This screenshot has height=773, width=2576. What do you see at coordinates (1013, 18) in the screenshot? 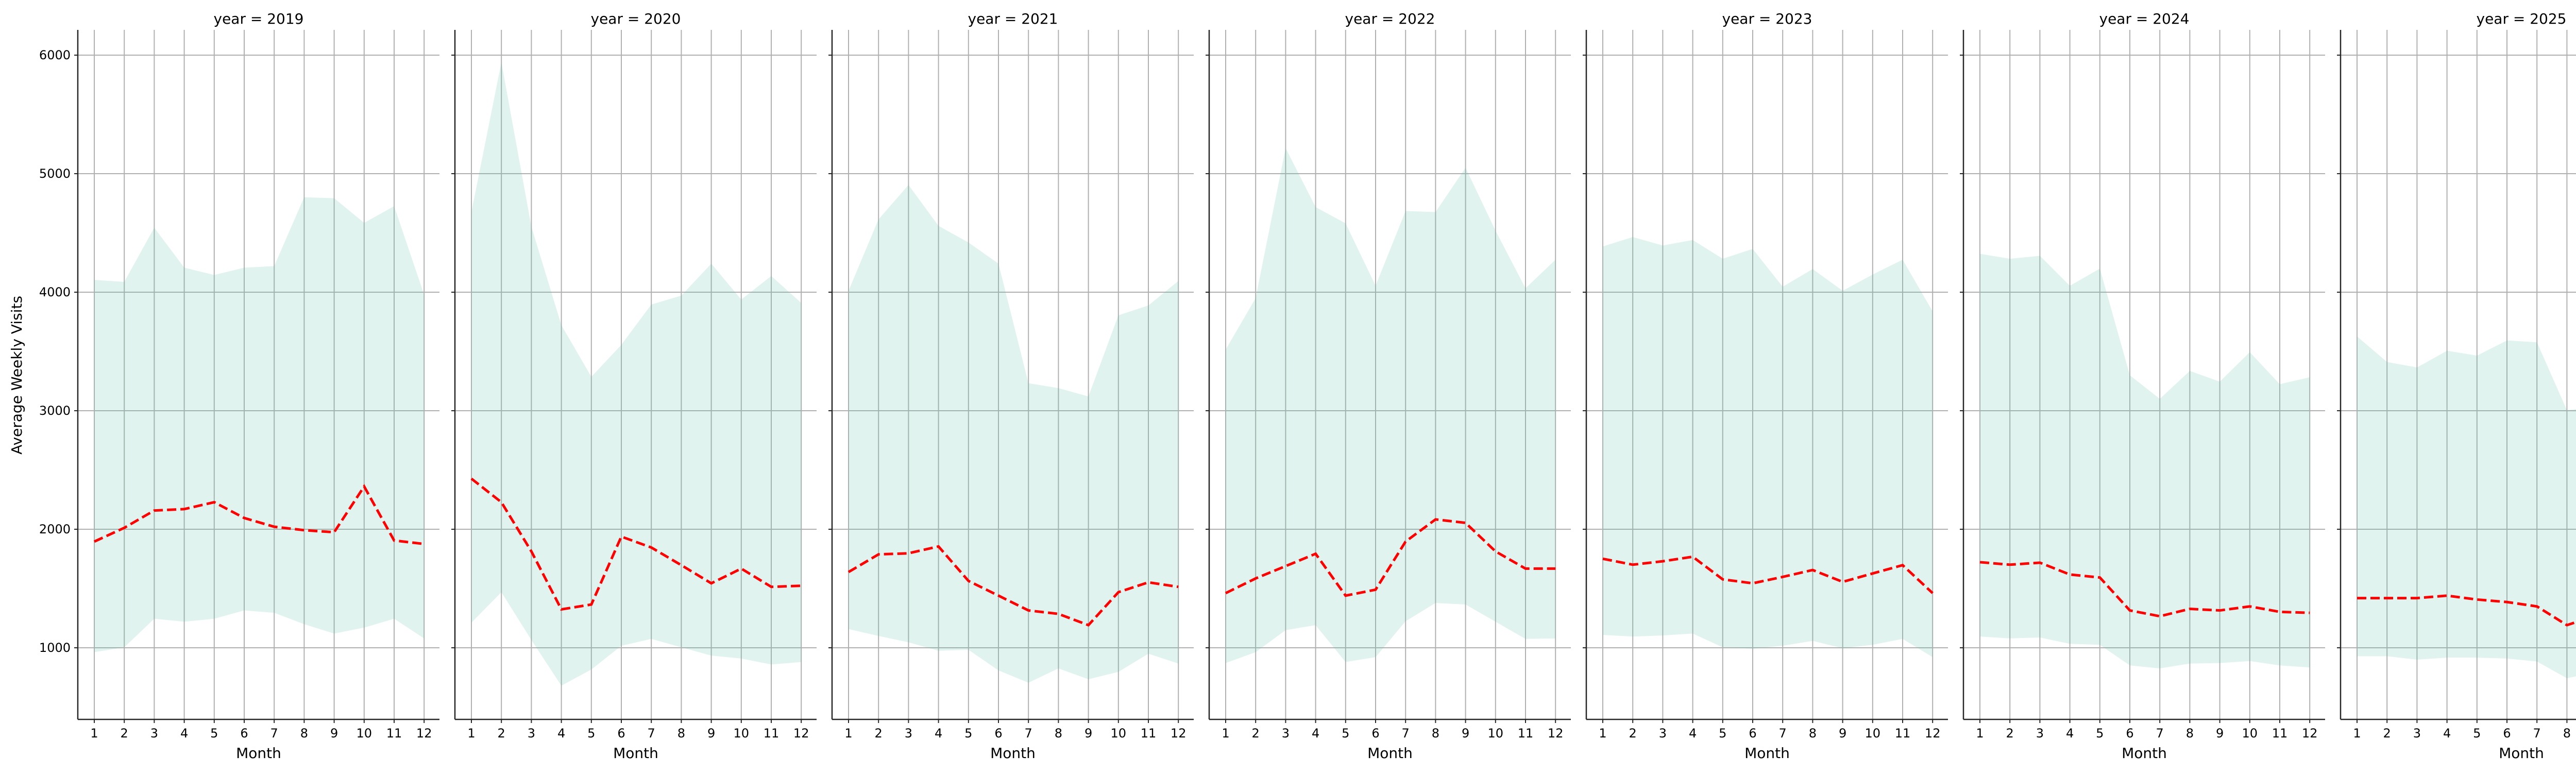
I see `panel-title: year = 2021` at bounding box center [1013, 18].